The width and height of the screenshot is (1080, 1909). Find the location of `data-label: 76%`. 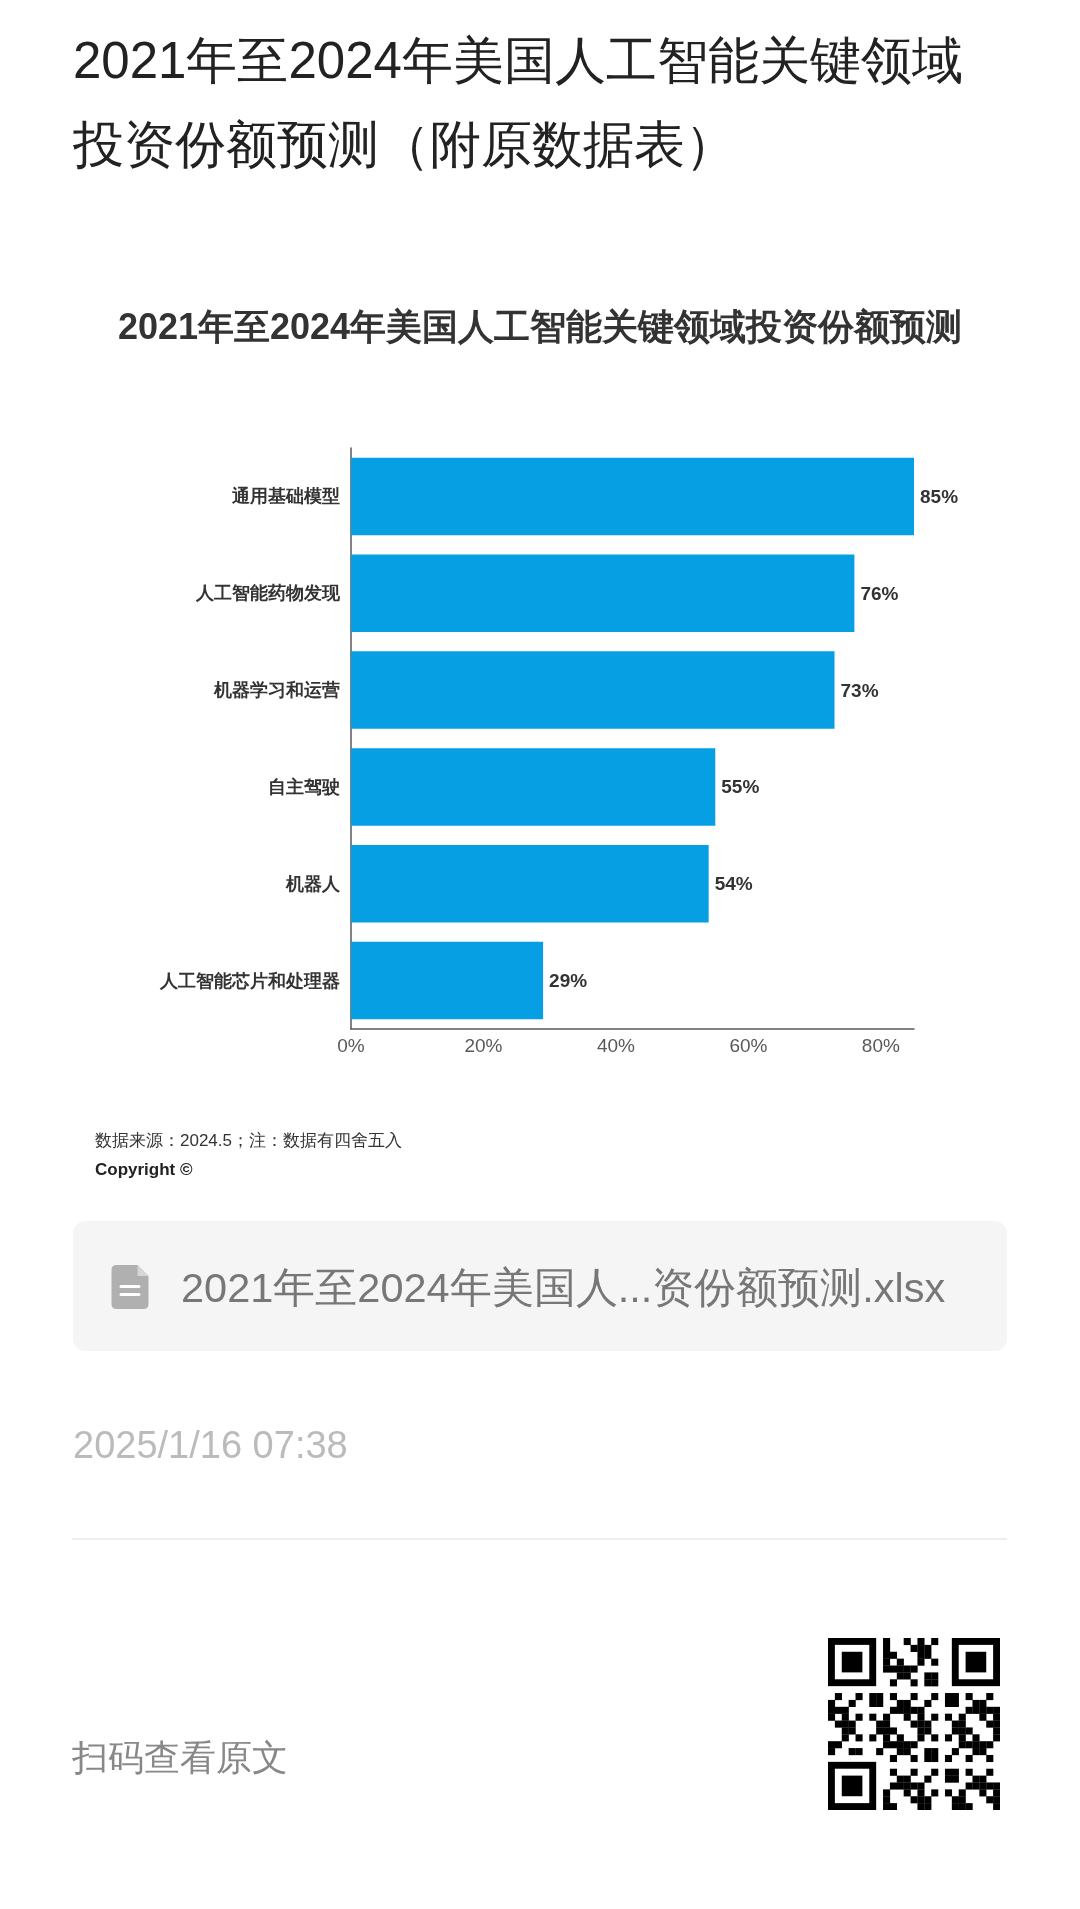

data-label: 76% is located at coordinates (879, 593).